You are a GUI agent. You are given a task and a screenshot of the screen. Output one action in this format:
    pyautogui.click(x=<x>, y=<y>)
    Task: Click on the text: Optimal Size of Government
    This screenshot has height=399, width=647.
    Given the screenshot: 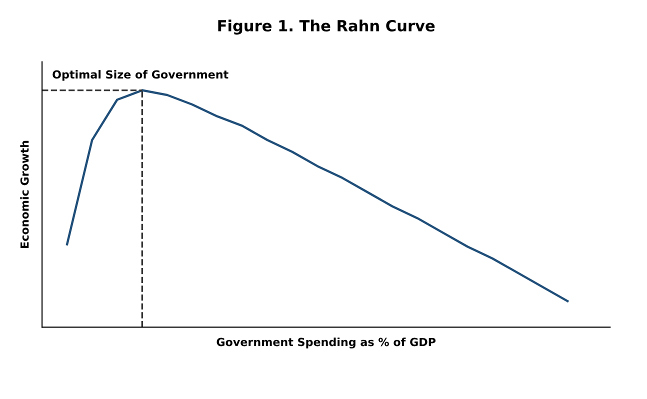 What is the action you would take?
    pyautogui.click(x=140, y=75)
    